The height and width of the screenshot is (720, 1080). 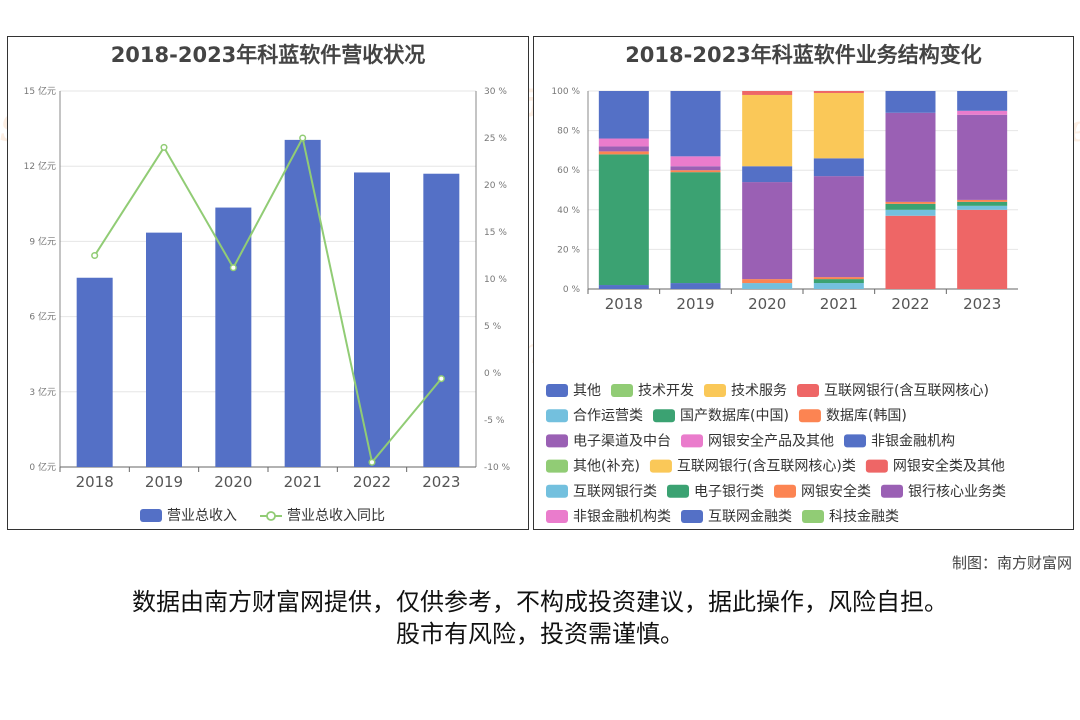 What do you see at coordinates (268, 300) in the screenshot?
I see `yoy-line` at bounding box center [268, 300].